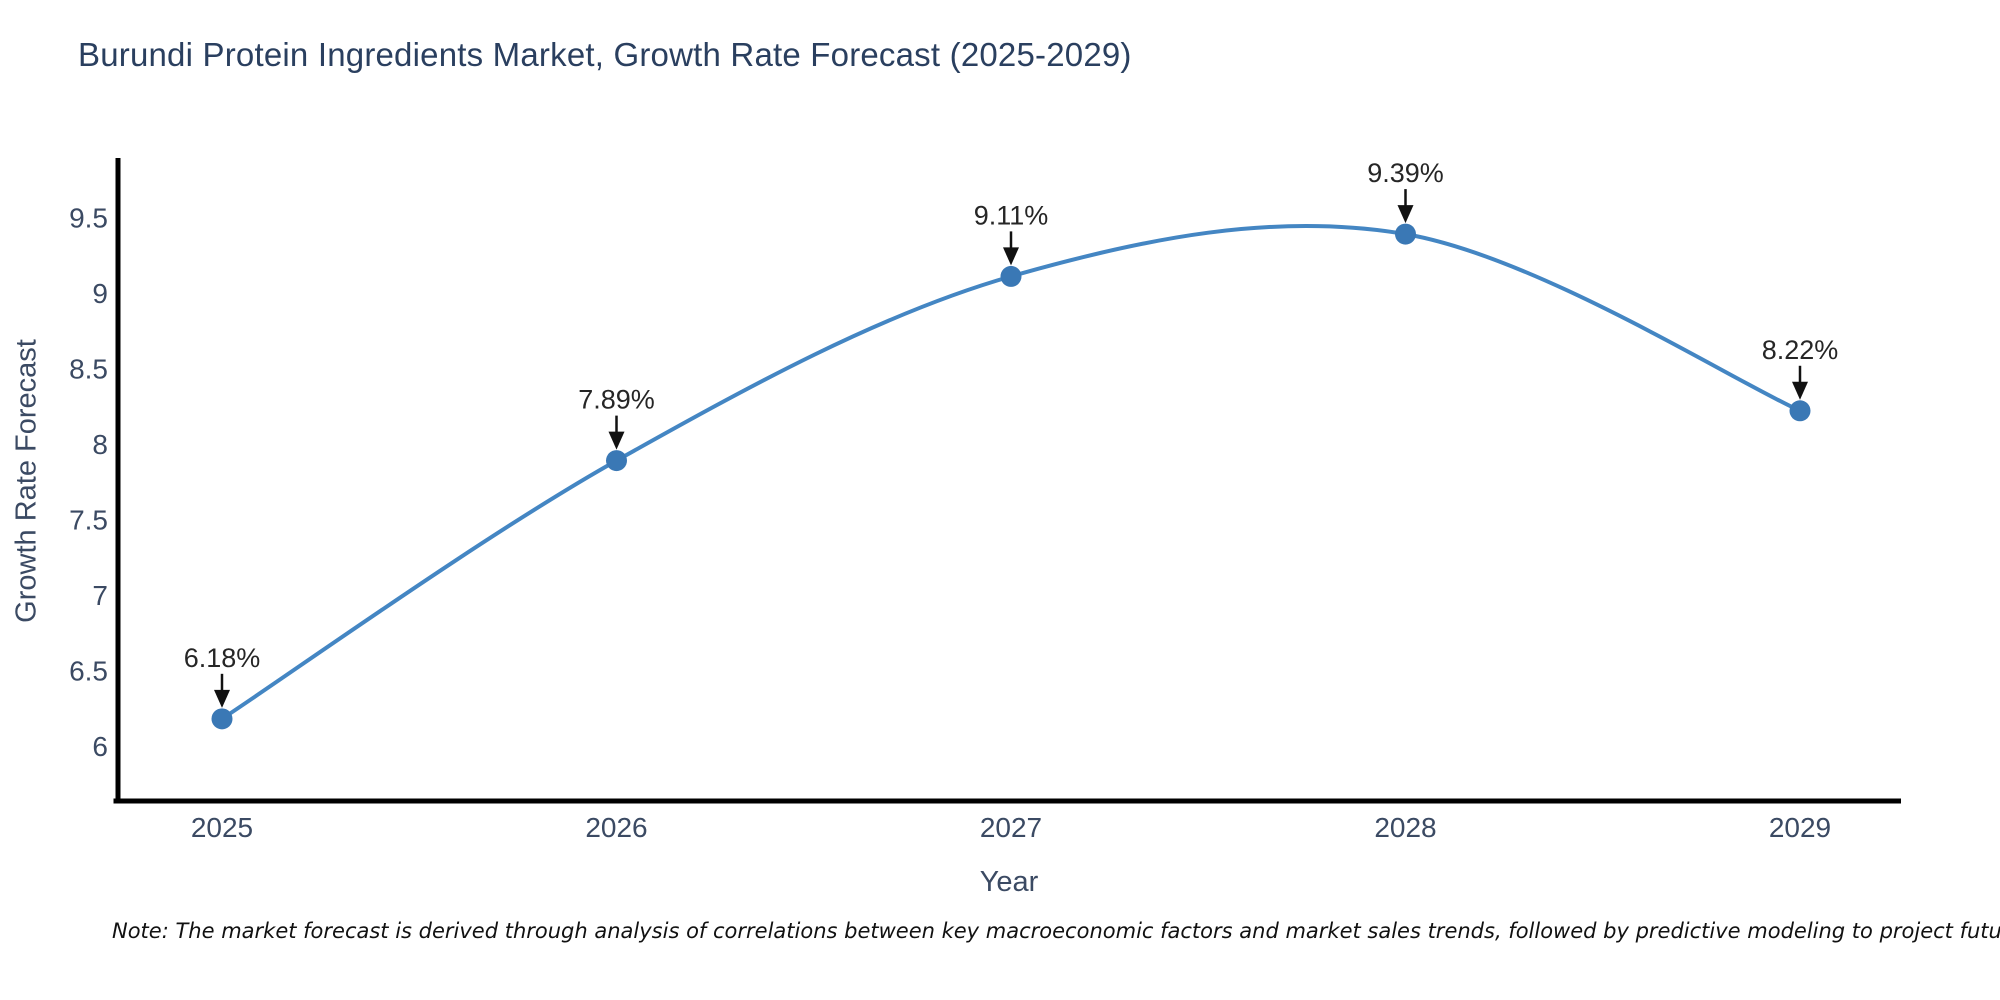 This screenshot has width=2000, height=1000. I want to click on y-tick-label: 7, so click(100, 595).